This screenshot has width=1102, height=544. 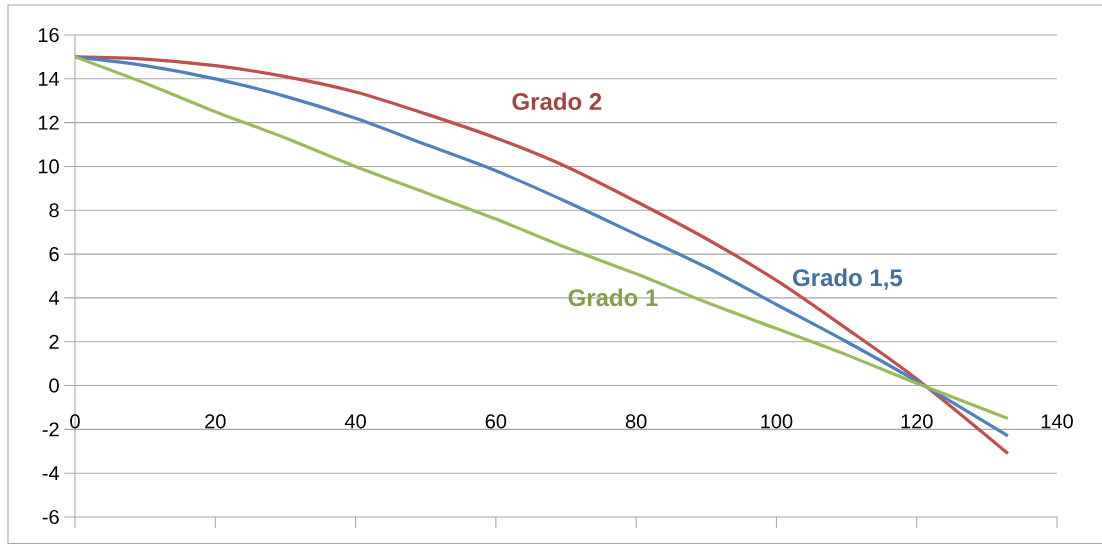 I want to click on y-tick-label: -2, so click(x=50, y=429).